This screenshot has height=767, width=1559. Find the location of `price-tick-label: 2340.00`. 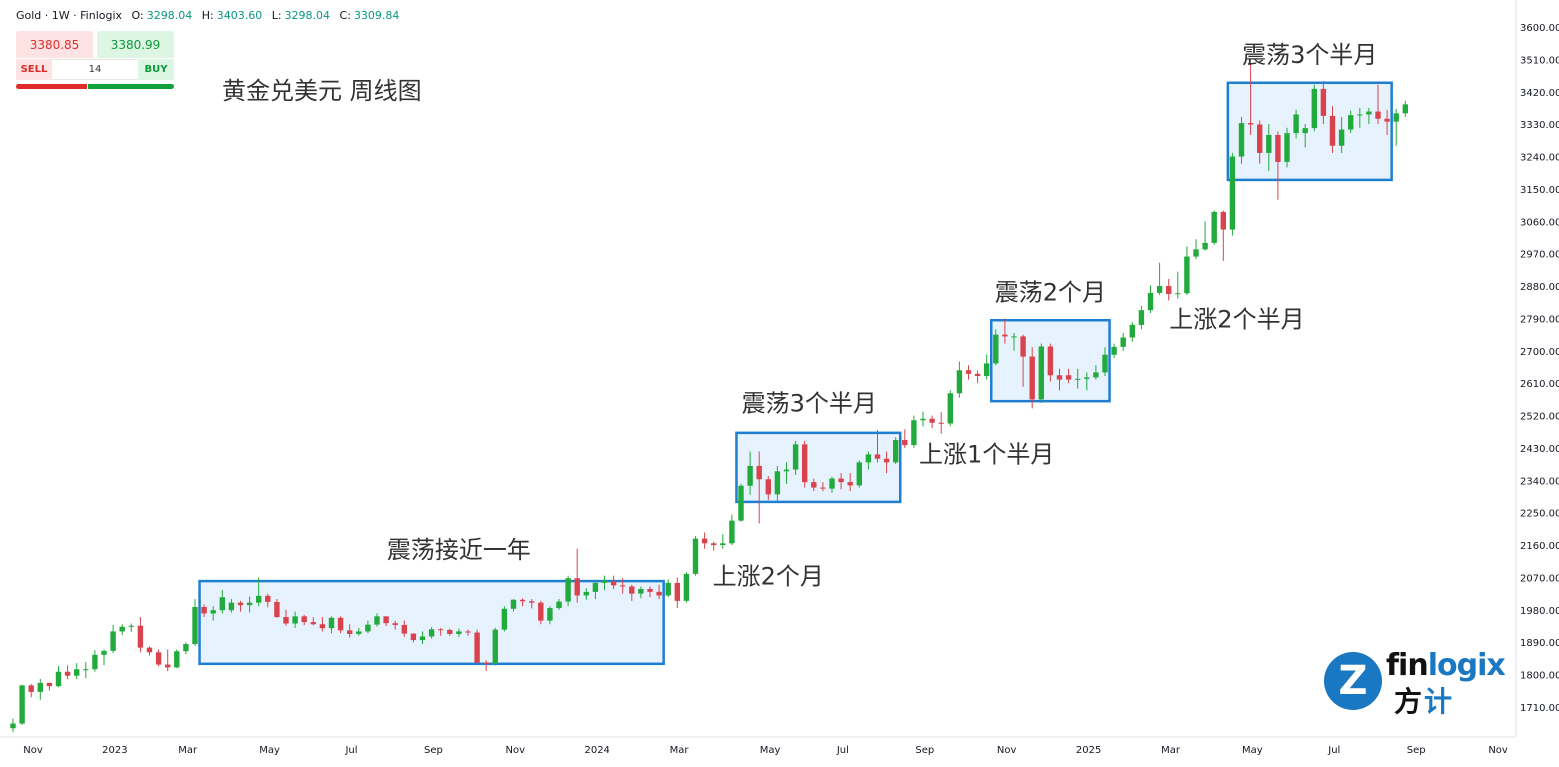

price-tick-label: 2340.00 is located at coordinates (1539, 481).